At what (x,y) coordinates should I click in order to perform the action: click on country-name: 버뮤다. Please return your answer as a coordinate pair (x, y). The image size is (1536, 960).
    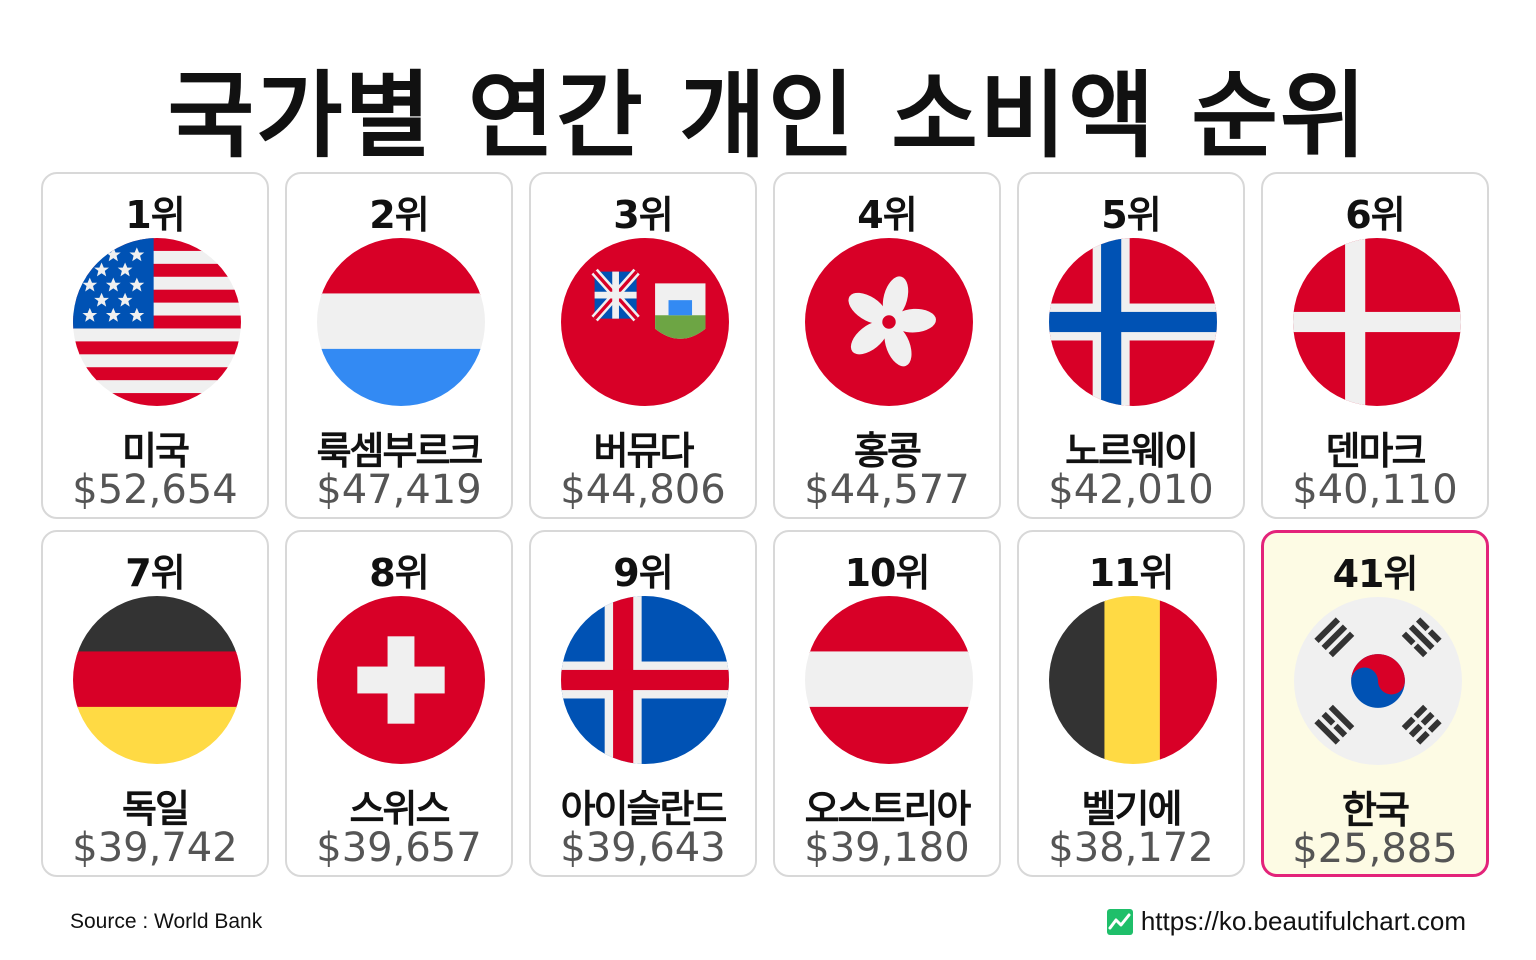
    Looking at the image, I should click on (644, 451).